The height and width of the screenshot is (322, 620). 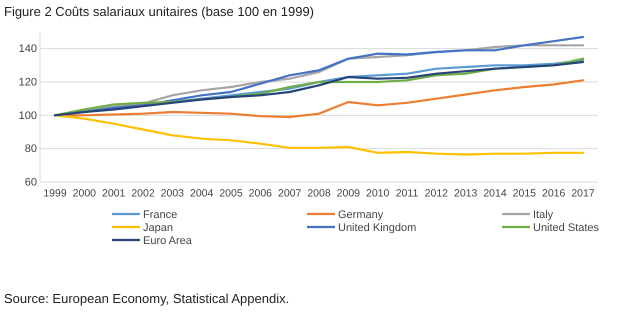 I want to click on x-tick-label: 2016, so click(x=554, y=193).